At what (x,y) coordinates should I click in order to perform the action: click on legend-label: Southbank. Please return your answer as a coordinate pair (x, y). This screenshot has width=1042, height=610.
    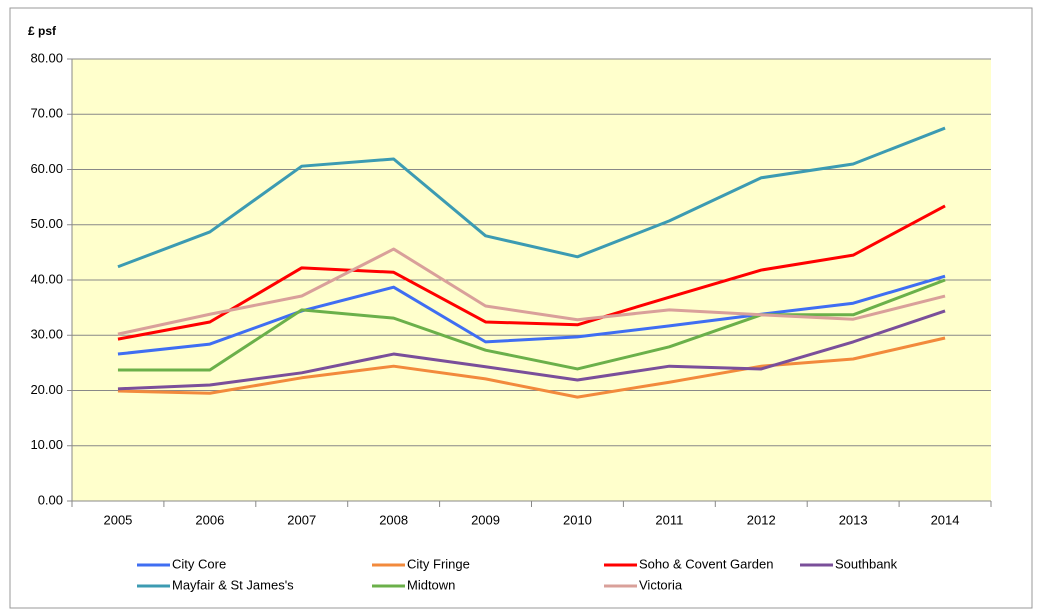
    Looking at the image, I should click on (866, 563).